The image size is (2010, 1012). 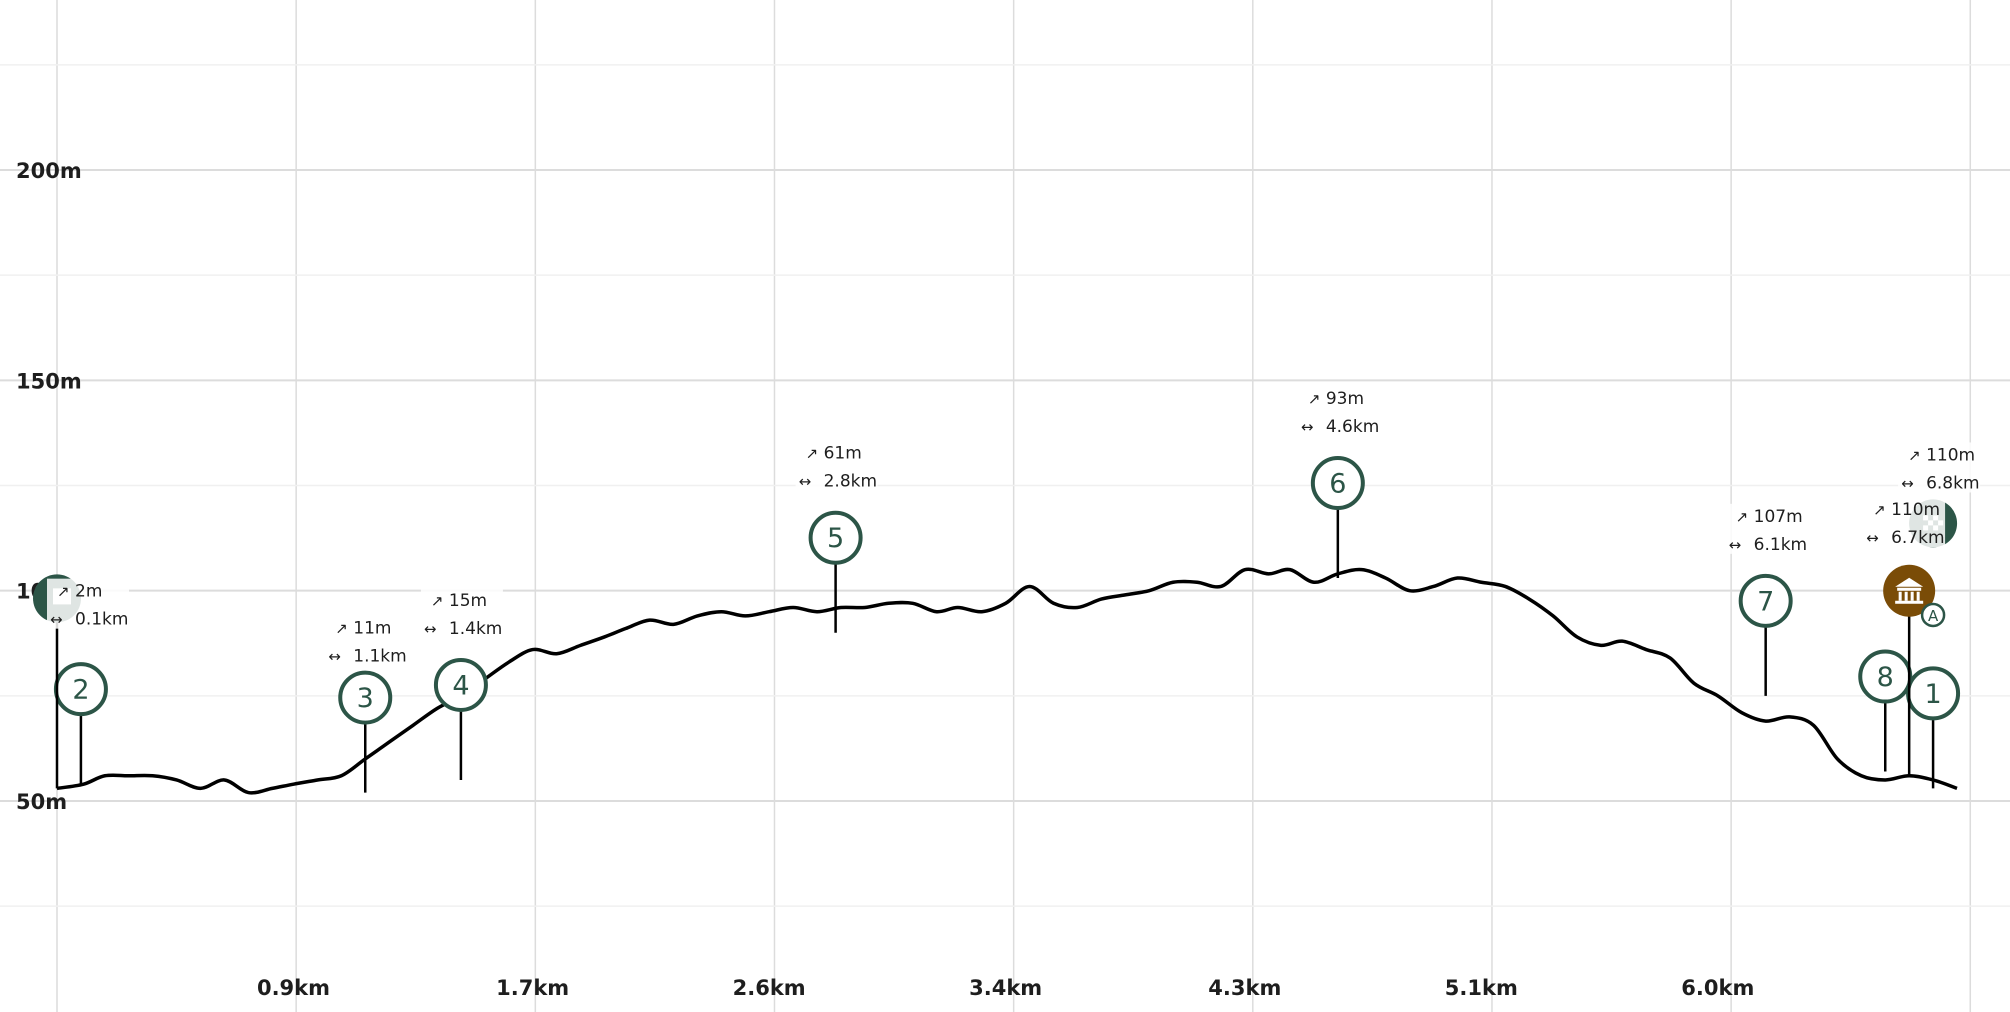 I want to click on waypoint-5: 5, so click(x=835, y=571).